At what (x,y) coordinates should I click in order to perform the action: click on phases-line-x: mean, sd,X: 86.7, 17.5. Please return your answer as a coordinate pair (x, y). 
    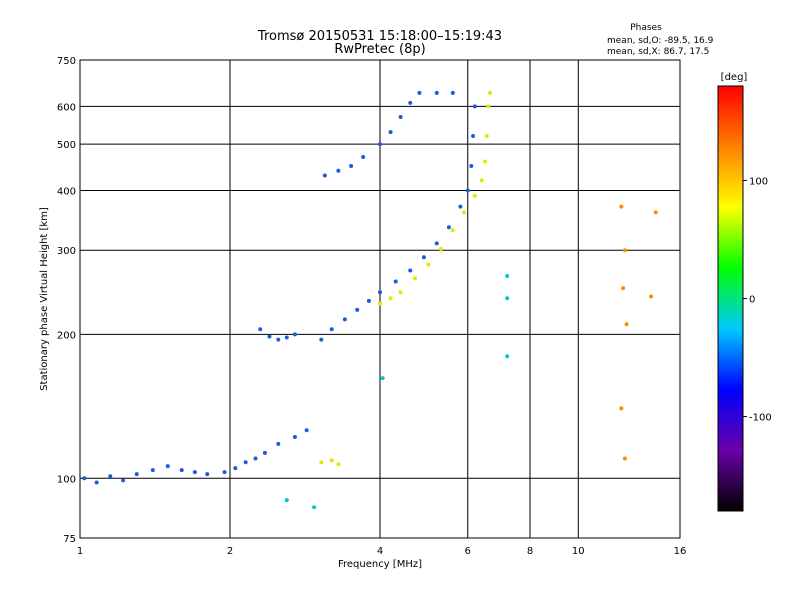
    Looking at the image, I should click on (658, 52).